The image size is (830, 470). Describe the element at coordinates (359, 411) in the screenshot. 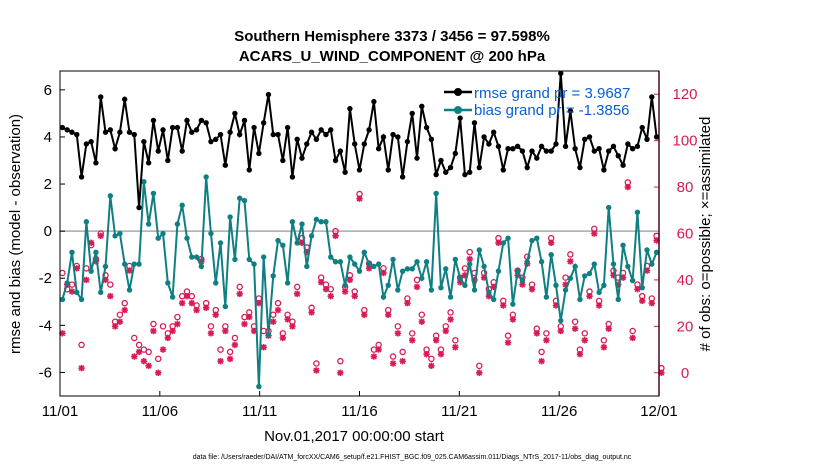

I see `x-tick-label: 11/16` at that location.